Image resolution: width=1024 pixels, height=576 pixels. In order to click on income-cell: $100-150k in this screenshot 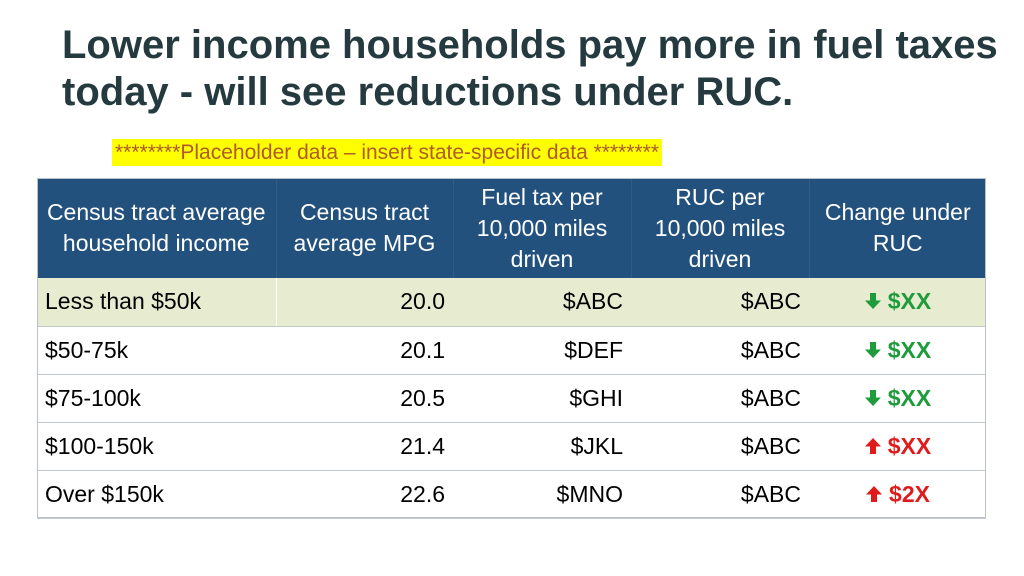, I will do `click(156, 446)`.